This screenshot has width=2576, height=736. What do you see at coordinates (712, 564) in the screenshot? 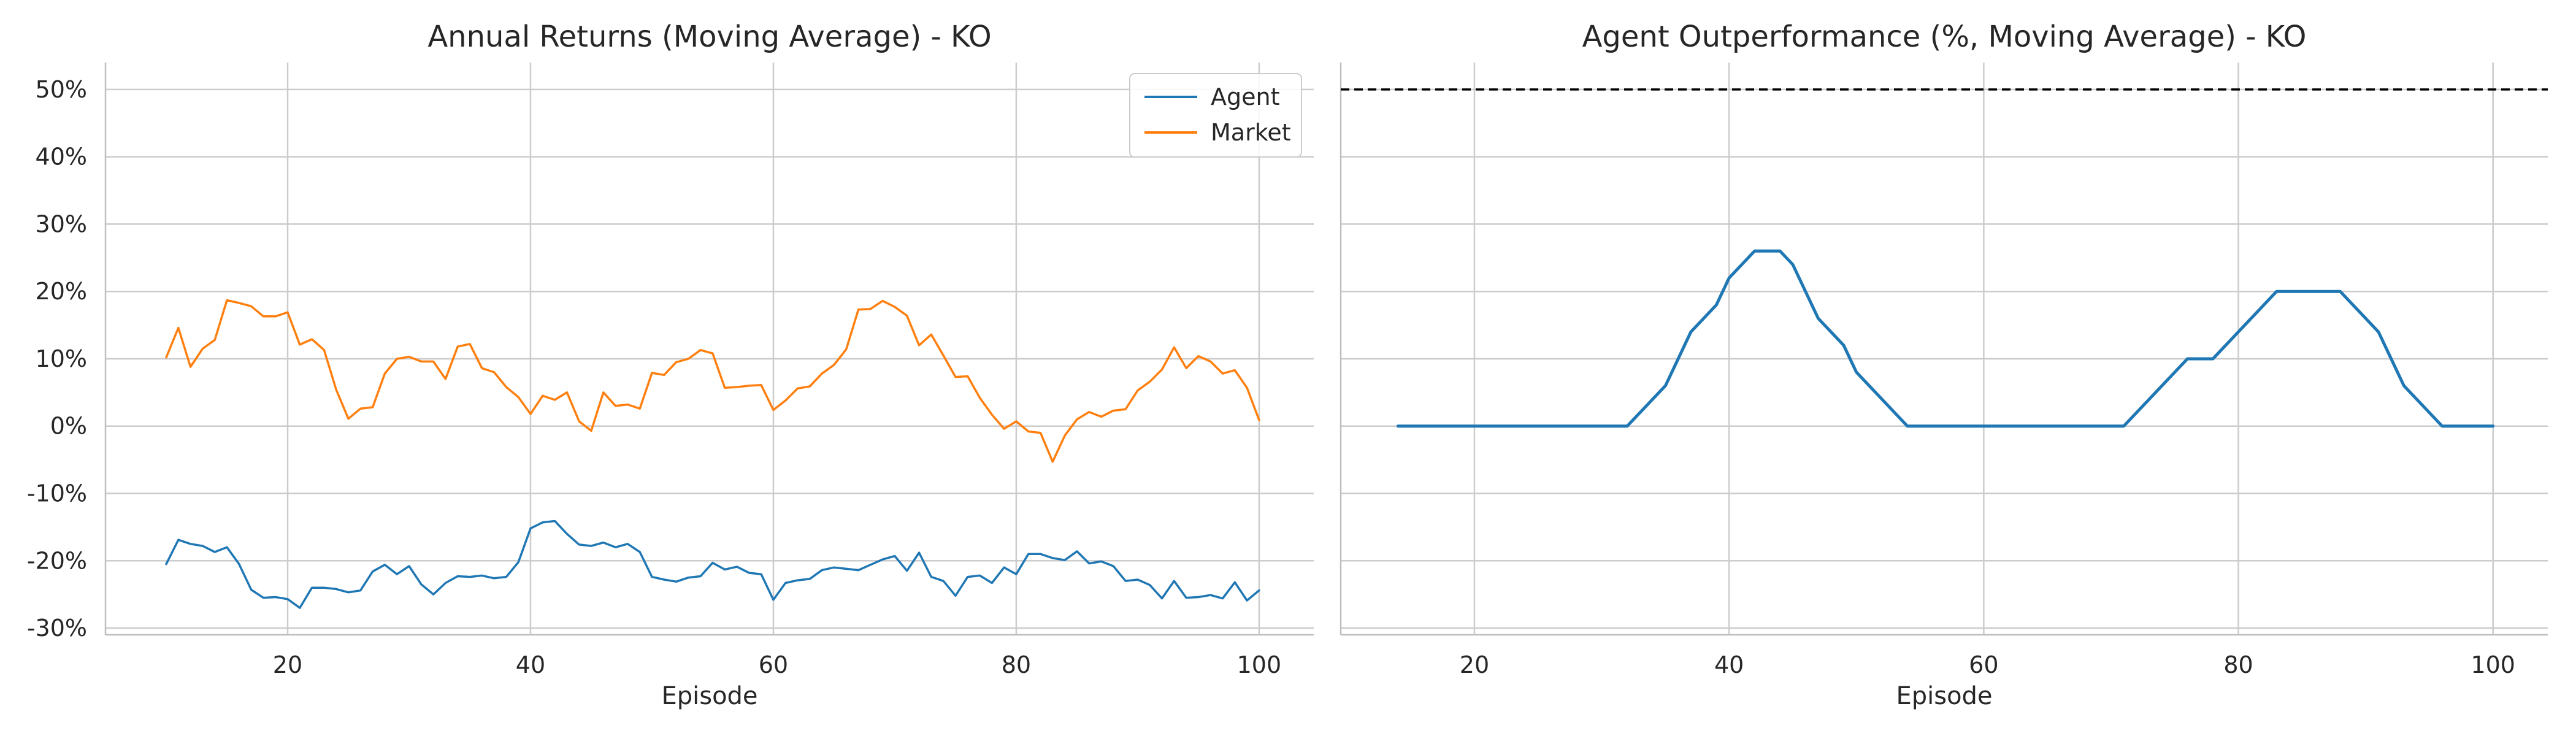
I see `series-line-agent` at bounding box center [712, 564].